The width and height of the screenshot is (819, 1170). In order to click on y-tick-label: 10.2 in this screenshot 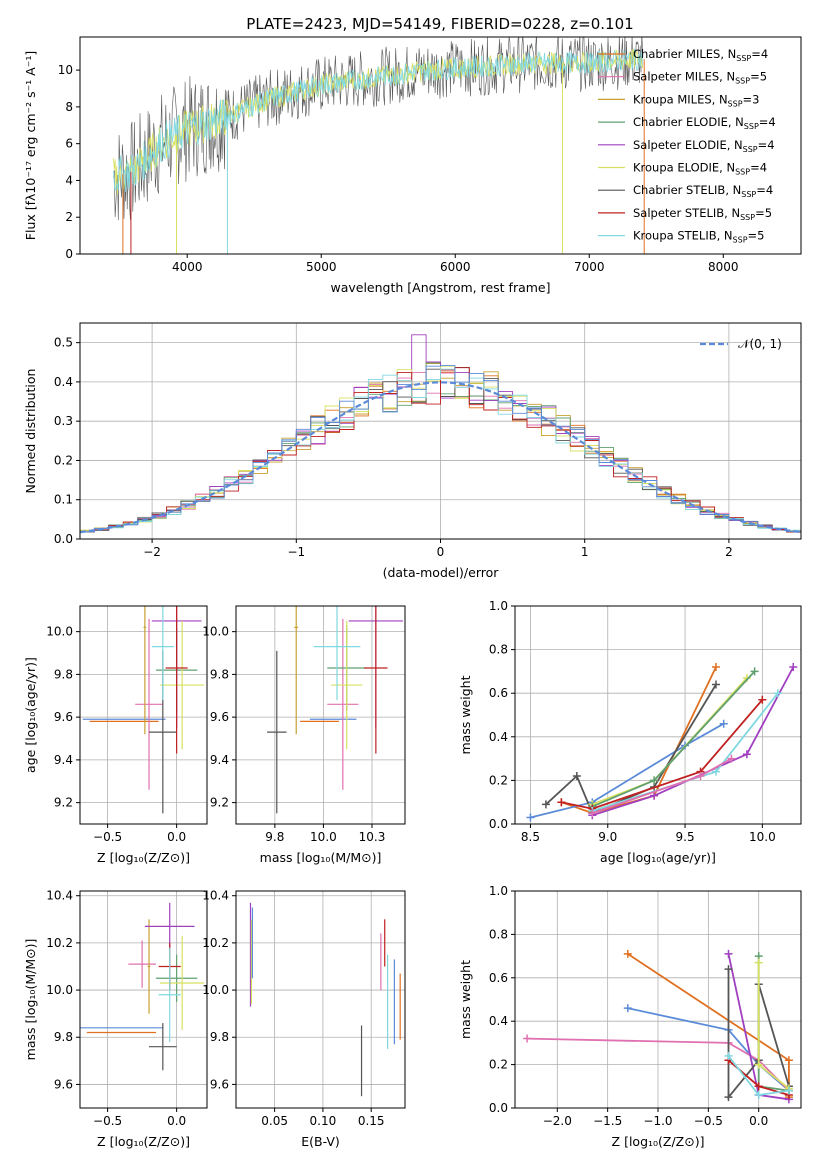, I will do `click(59, 943)`.